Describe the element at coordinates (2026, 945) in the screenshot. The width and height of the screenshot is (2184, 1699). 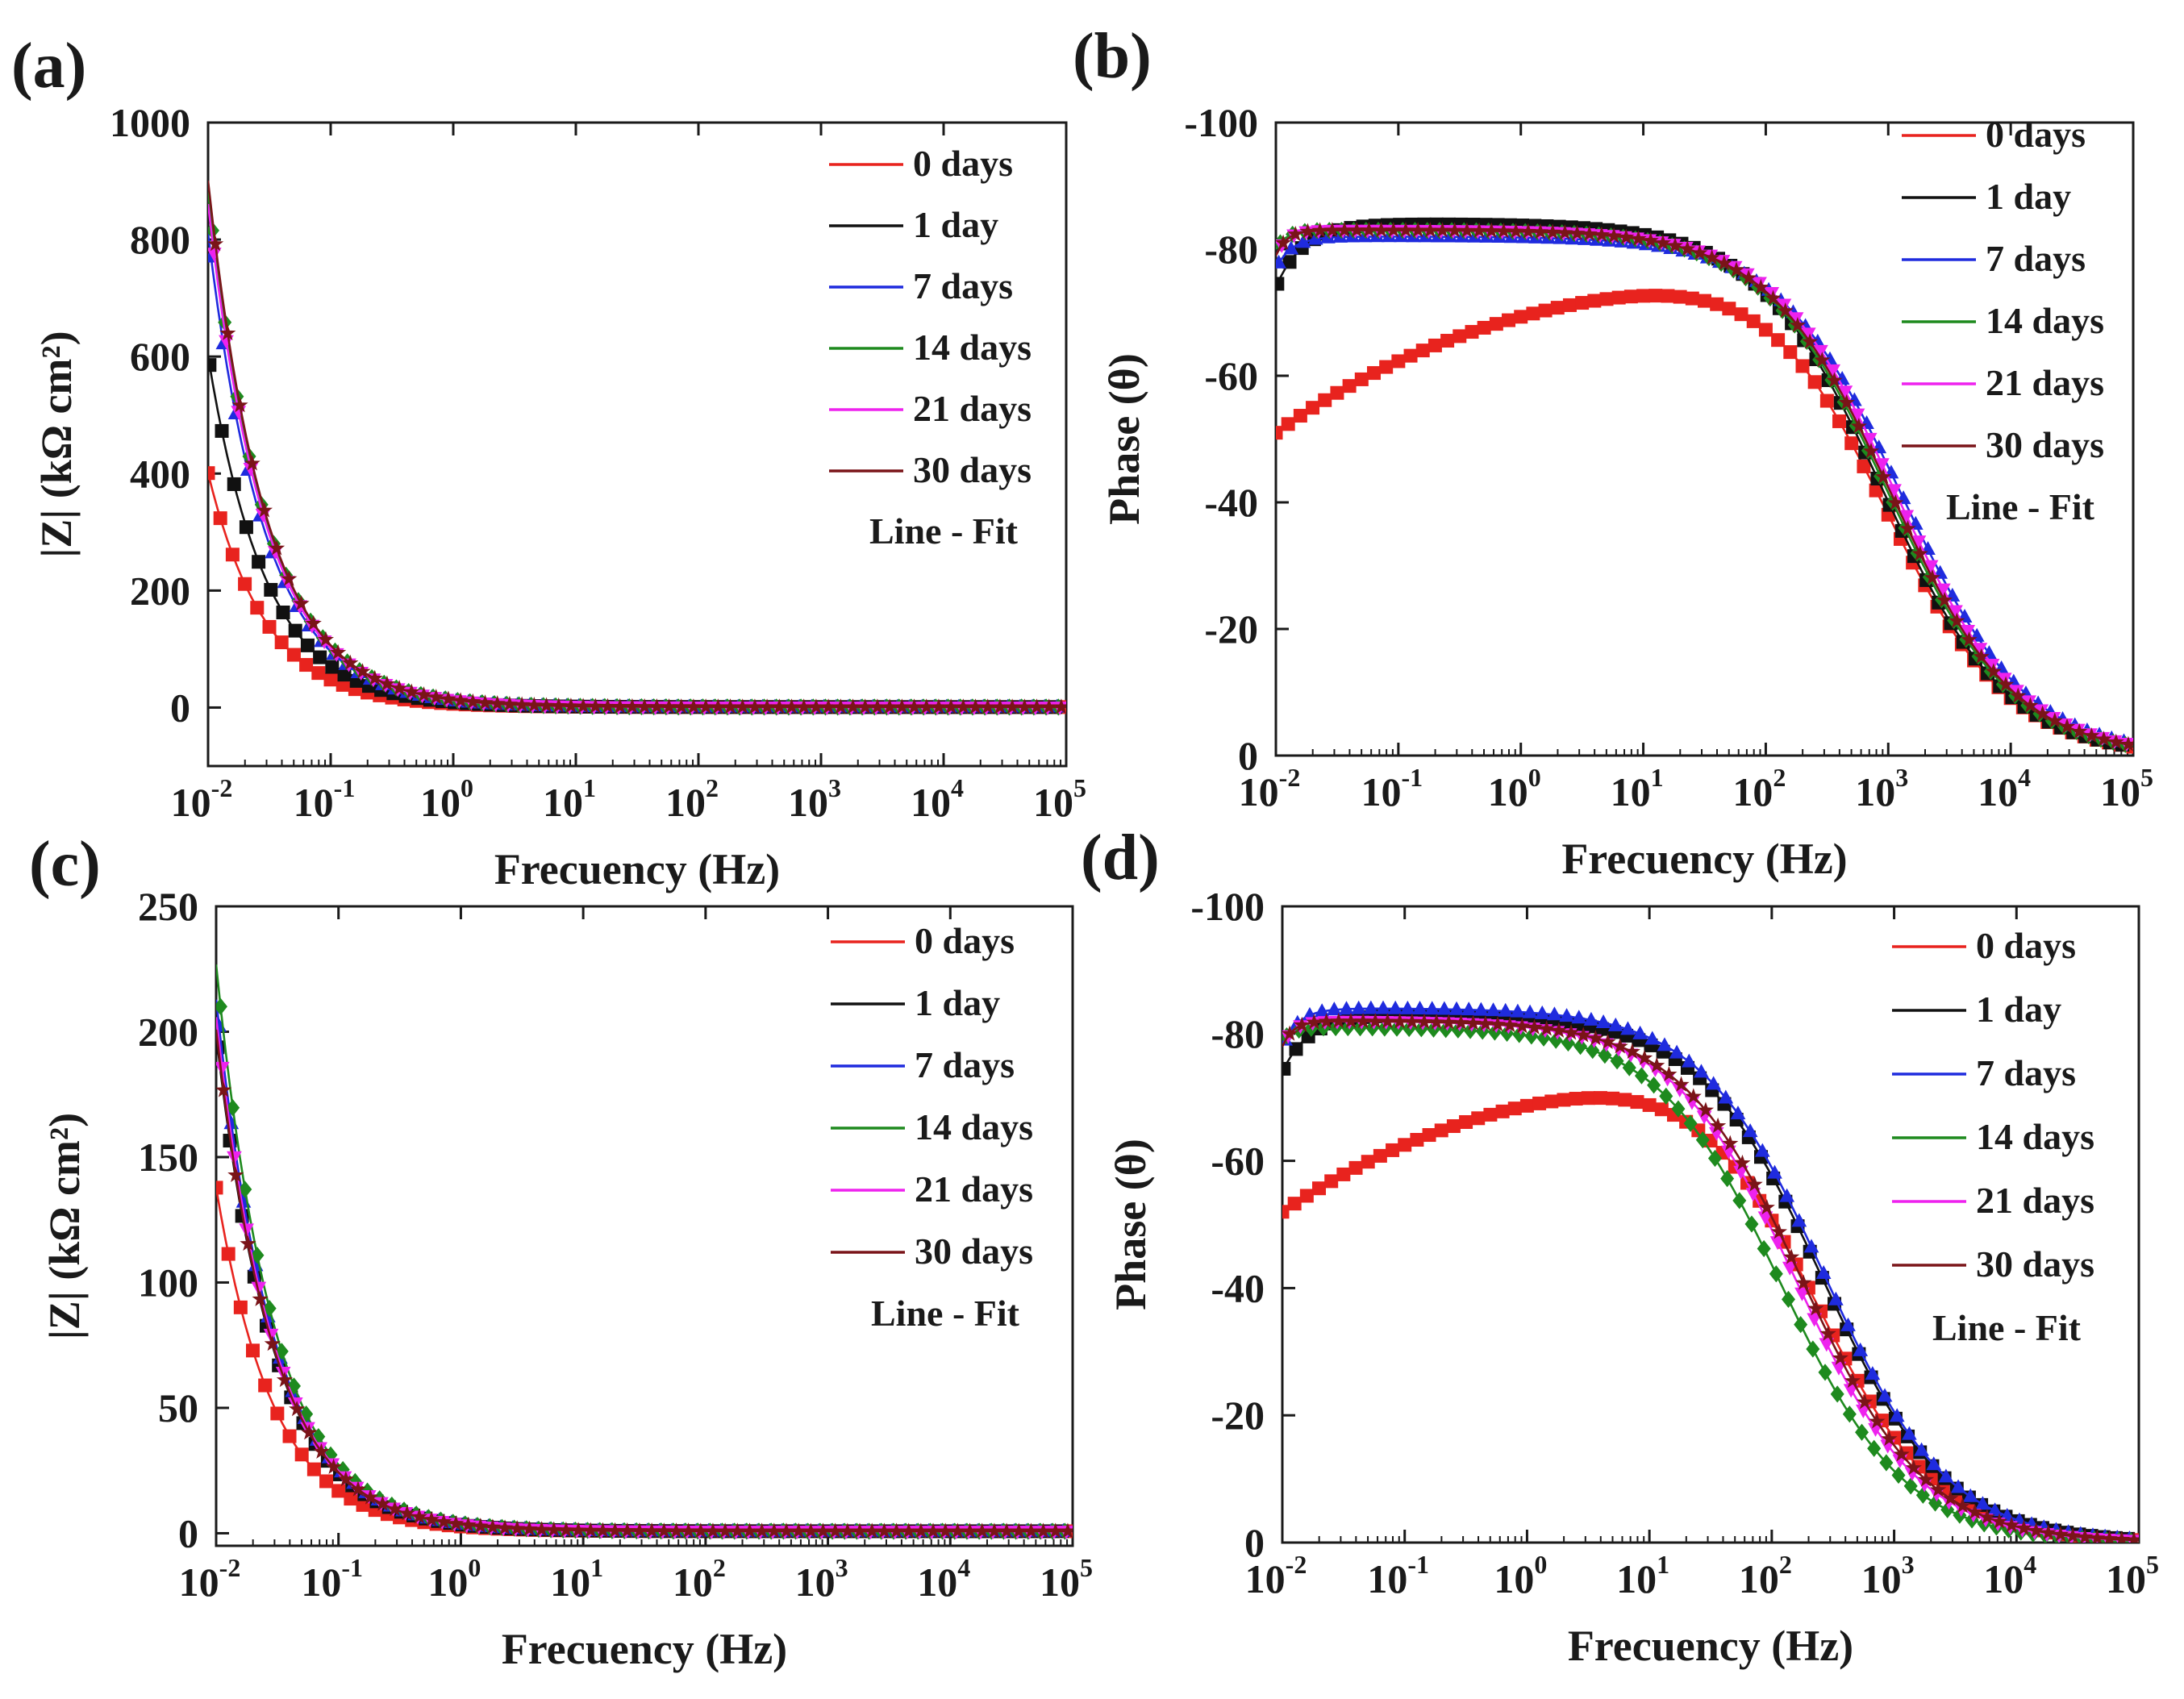
I see `legend-label: 0 days` at that location.